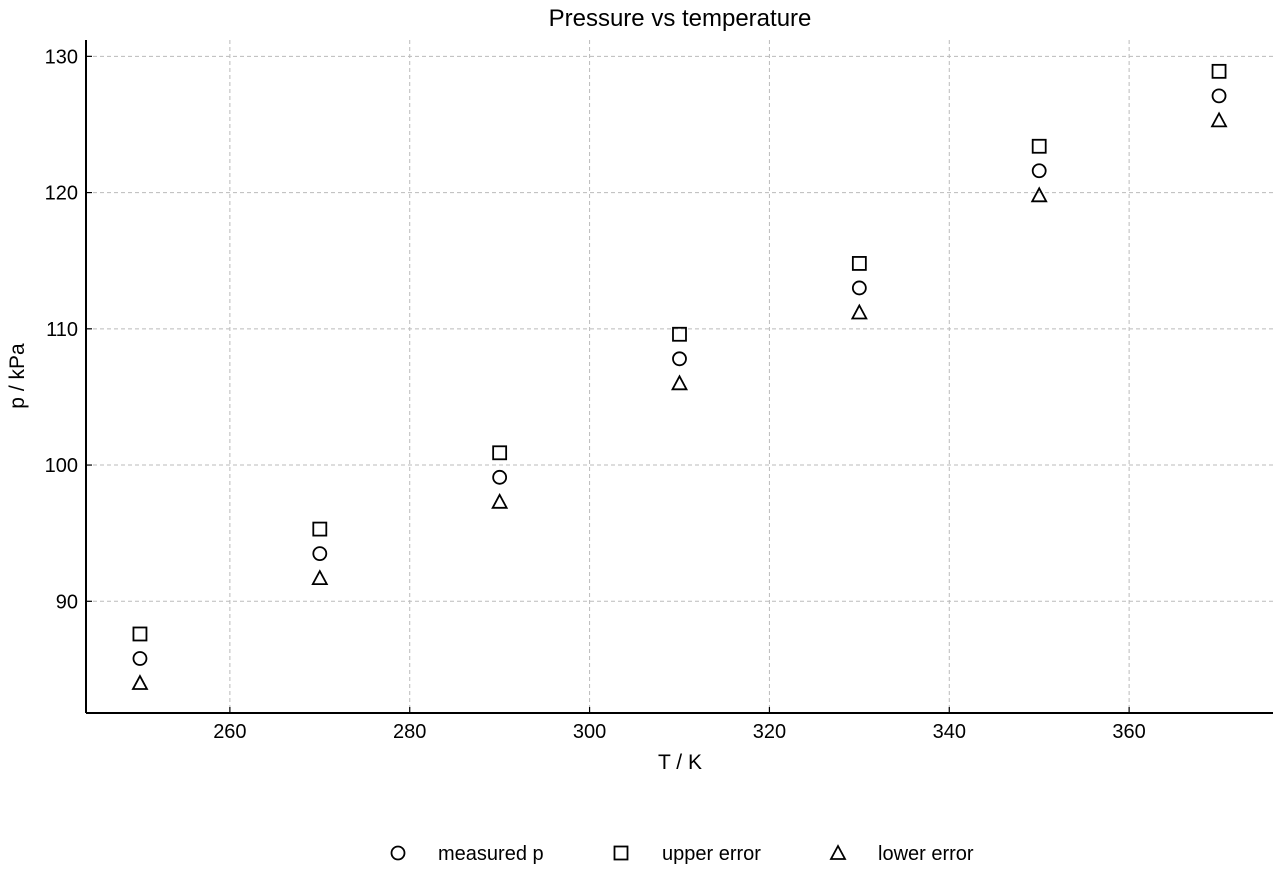 This screenshot has width=1280, height=880. What do you see at coordinates (409, 732) in the screenshot?
I see `x-tick-label: 280` at bounding box center [409, 732].